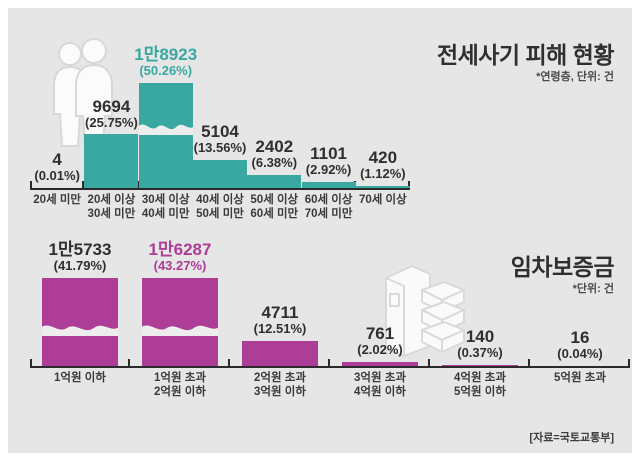 This screenshot has height=461, width=640. I want to click on x-axis-label: 1억원 초과 2억원 이하, so click(180, 385).